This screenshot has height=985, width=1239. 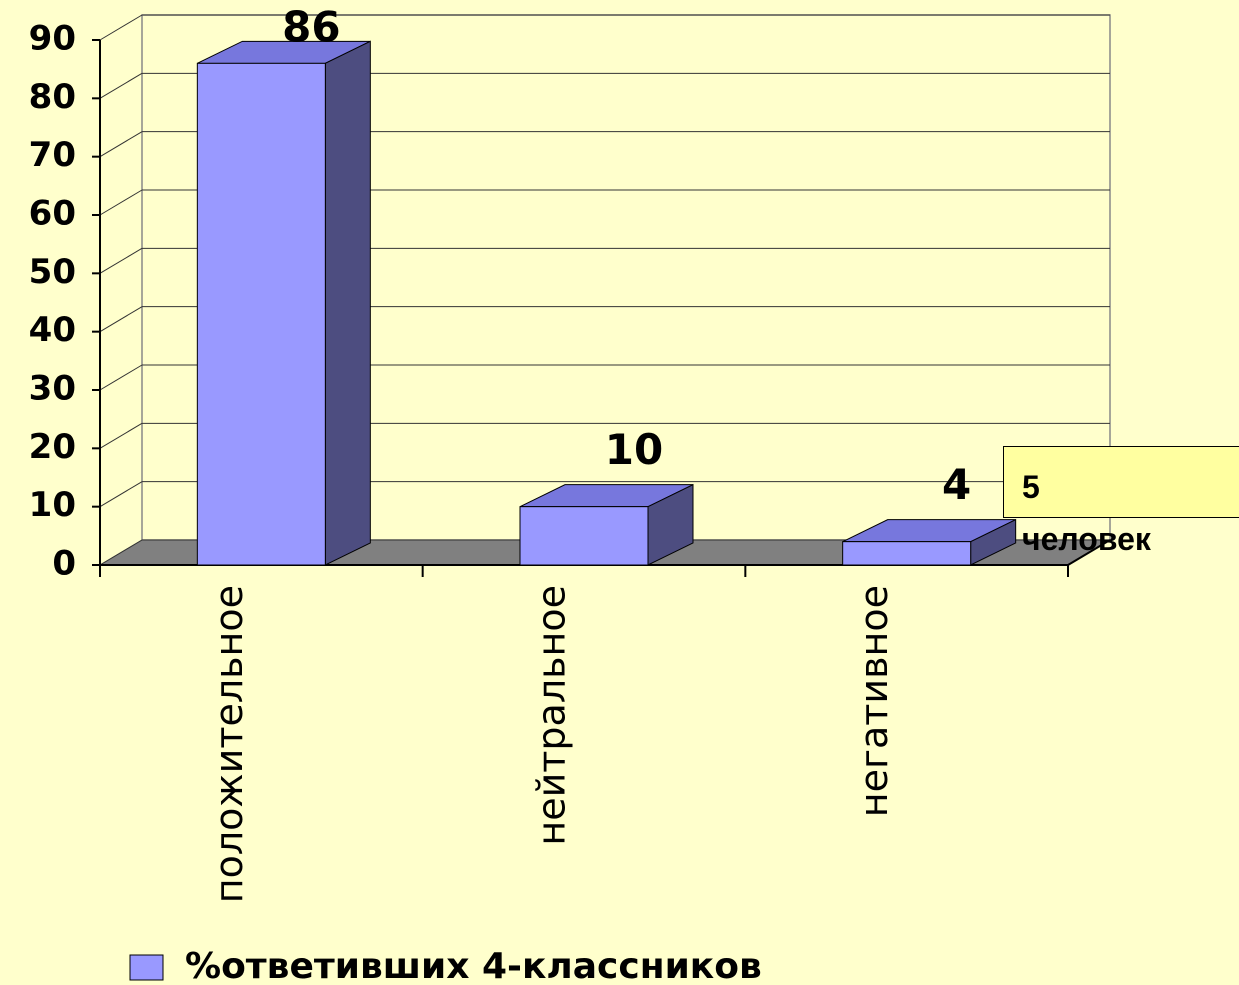 I want to click on y-tick-label: 10, so click(x=52, y=505).